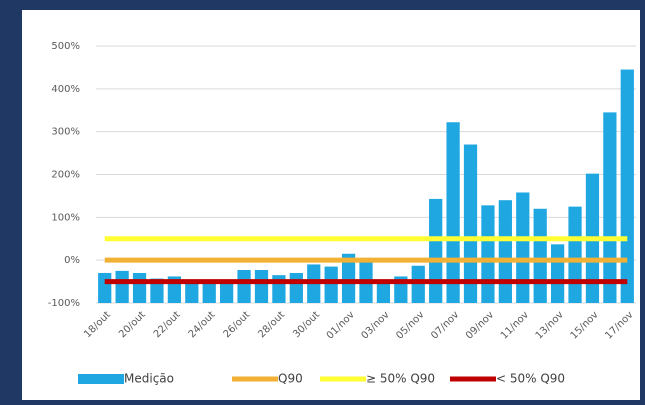 This screenshot has width=645, height=405. I want to click on legend-label: Medição, so click(149, 379).